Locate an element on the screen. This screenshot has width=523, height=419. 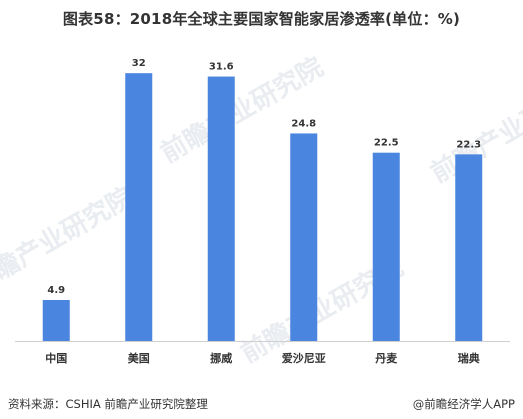
category-label-3: 爱沙尼亚 is located at coordinates (304, 358).